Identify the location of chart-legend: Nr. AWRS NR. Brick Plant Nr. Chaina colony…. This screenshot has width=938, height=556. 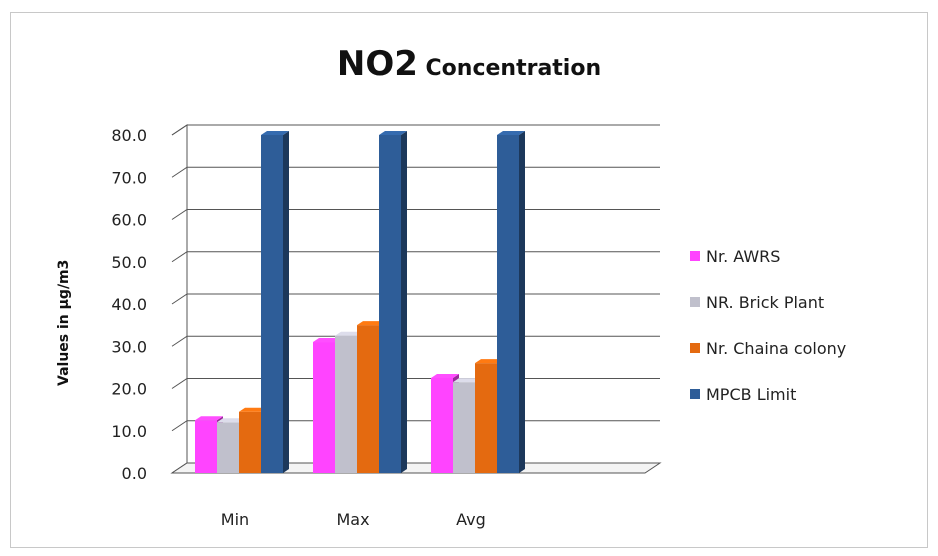
(768, 336).